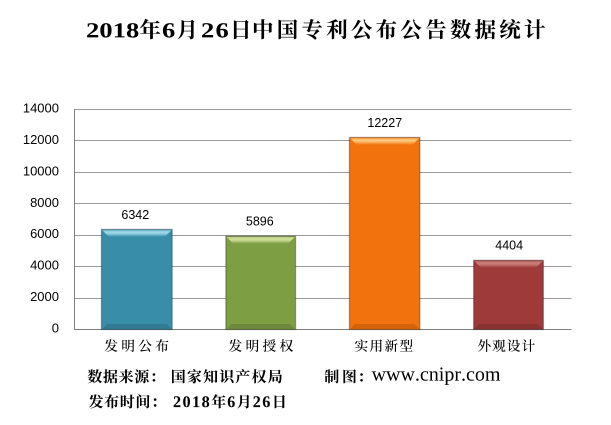  Describe the element at coordinates (384, 123) in the screenshot. I see `svg-text: 12227` at that location.